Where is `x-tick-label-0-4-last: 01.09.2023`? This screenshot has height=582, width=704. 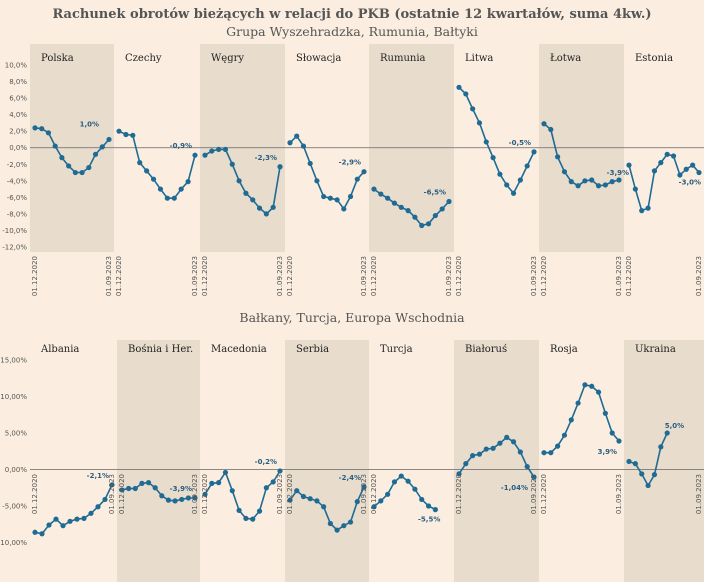 x-tick-label-0-4-last: 01.09.2023 is located at coordinates (449, 276).